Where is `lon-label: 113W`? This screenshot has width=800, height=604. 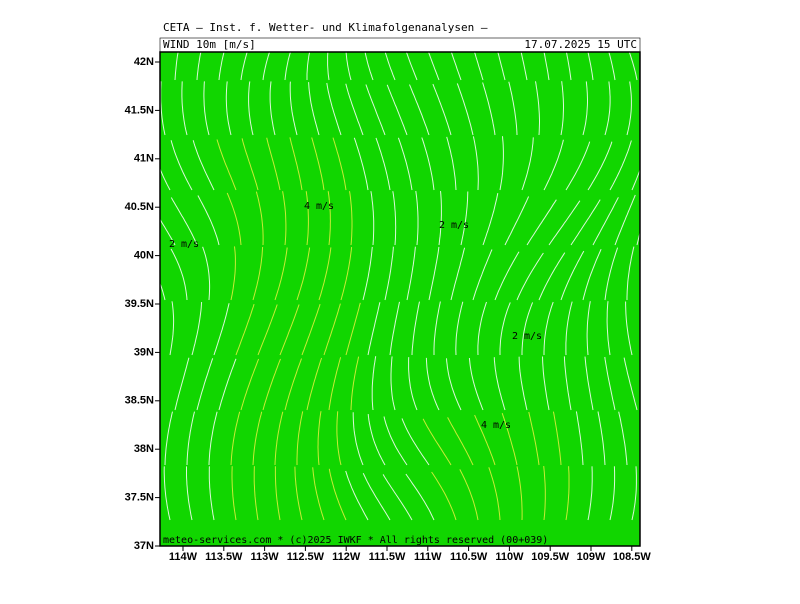 lon-label: 113W is located at coordinates (265, 557).